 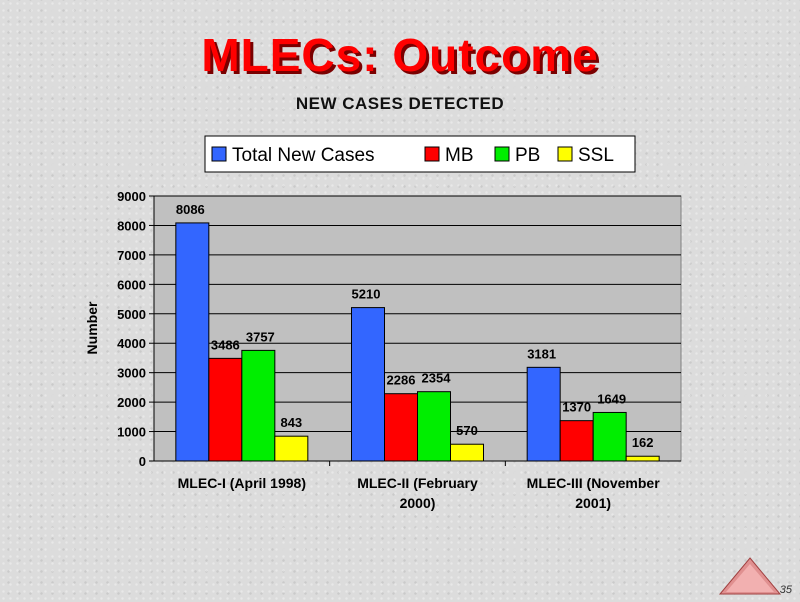 What do you see at coordinates (750, 576) in the screenshot?
I see `next-slide-triangle-icon` at bounding box center [750, 576].